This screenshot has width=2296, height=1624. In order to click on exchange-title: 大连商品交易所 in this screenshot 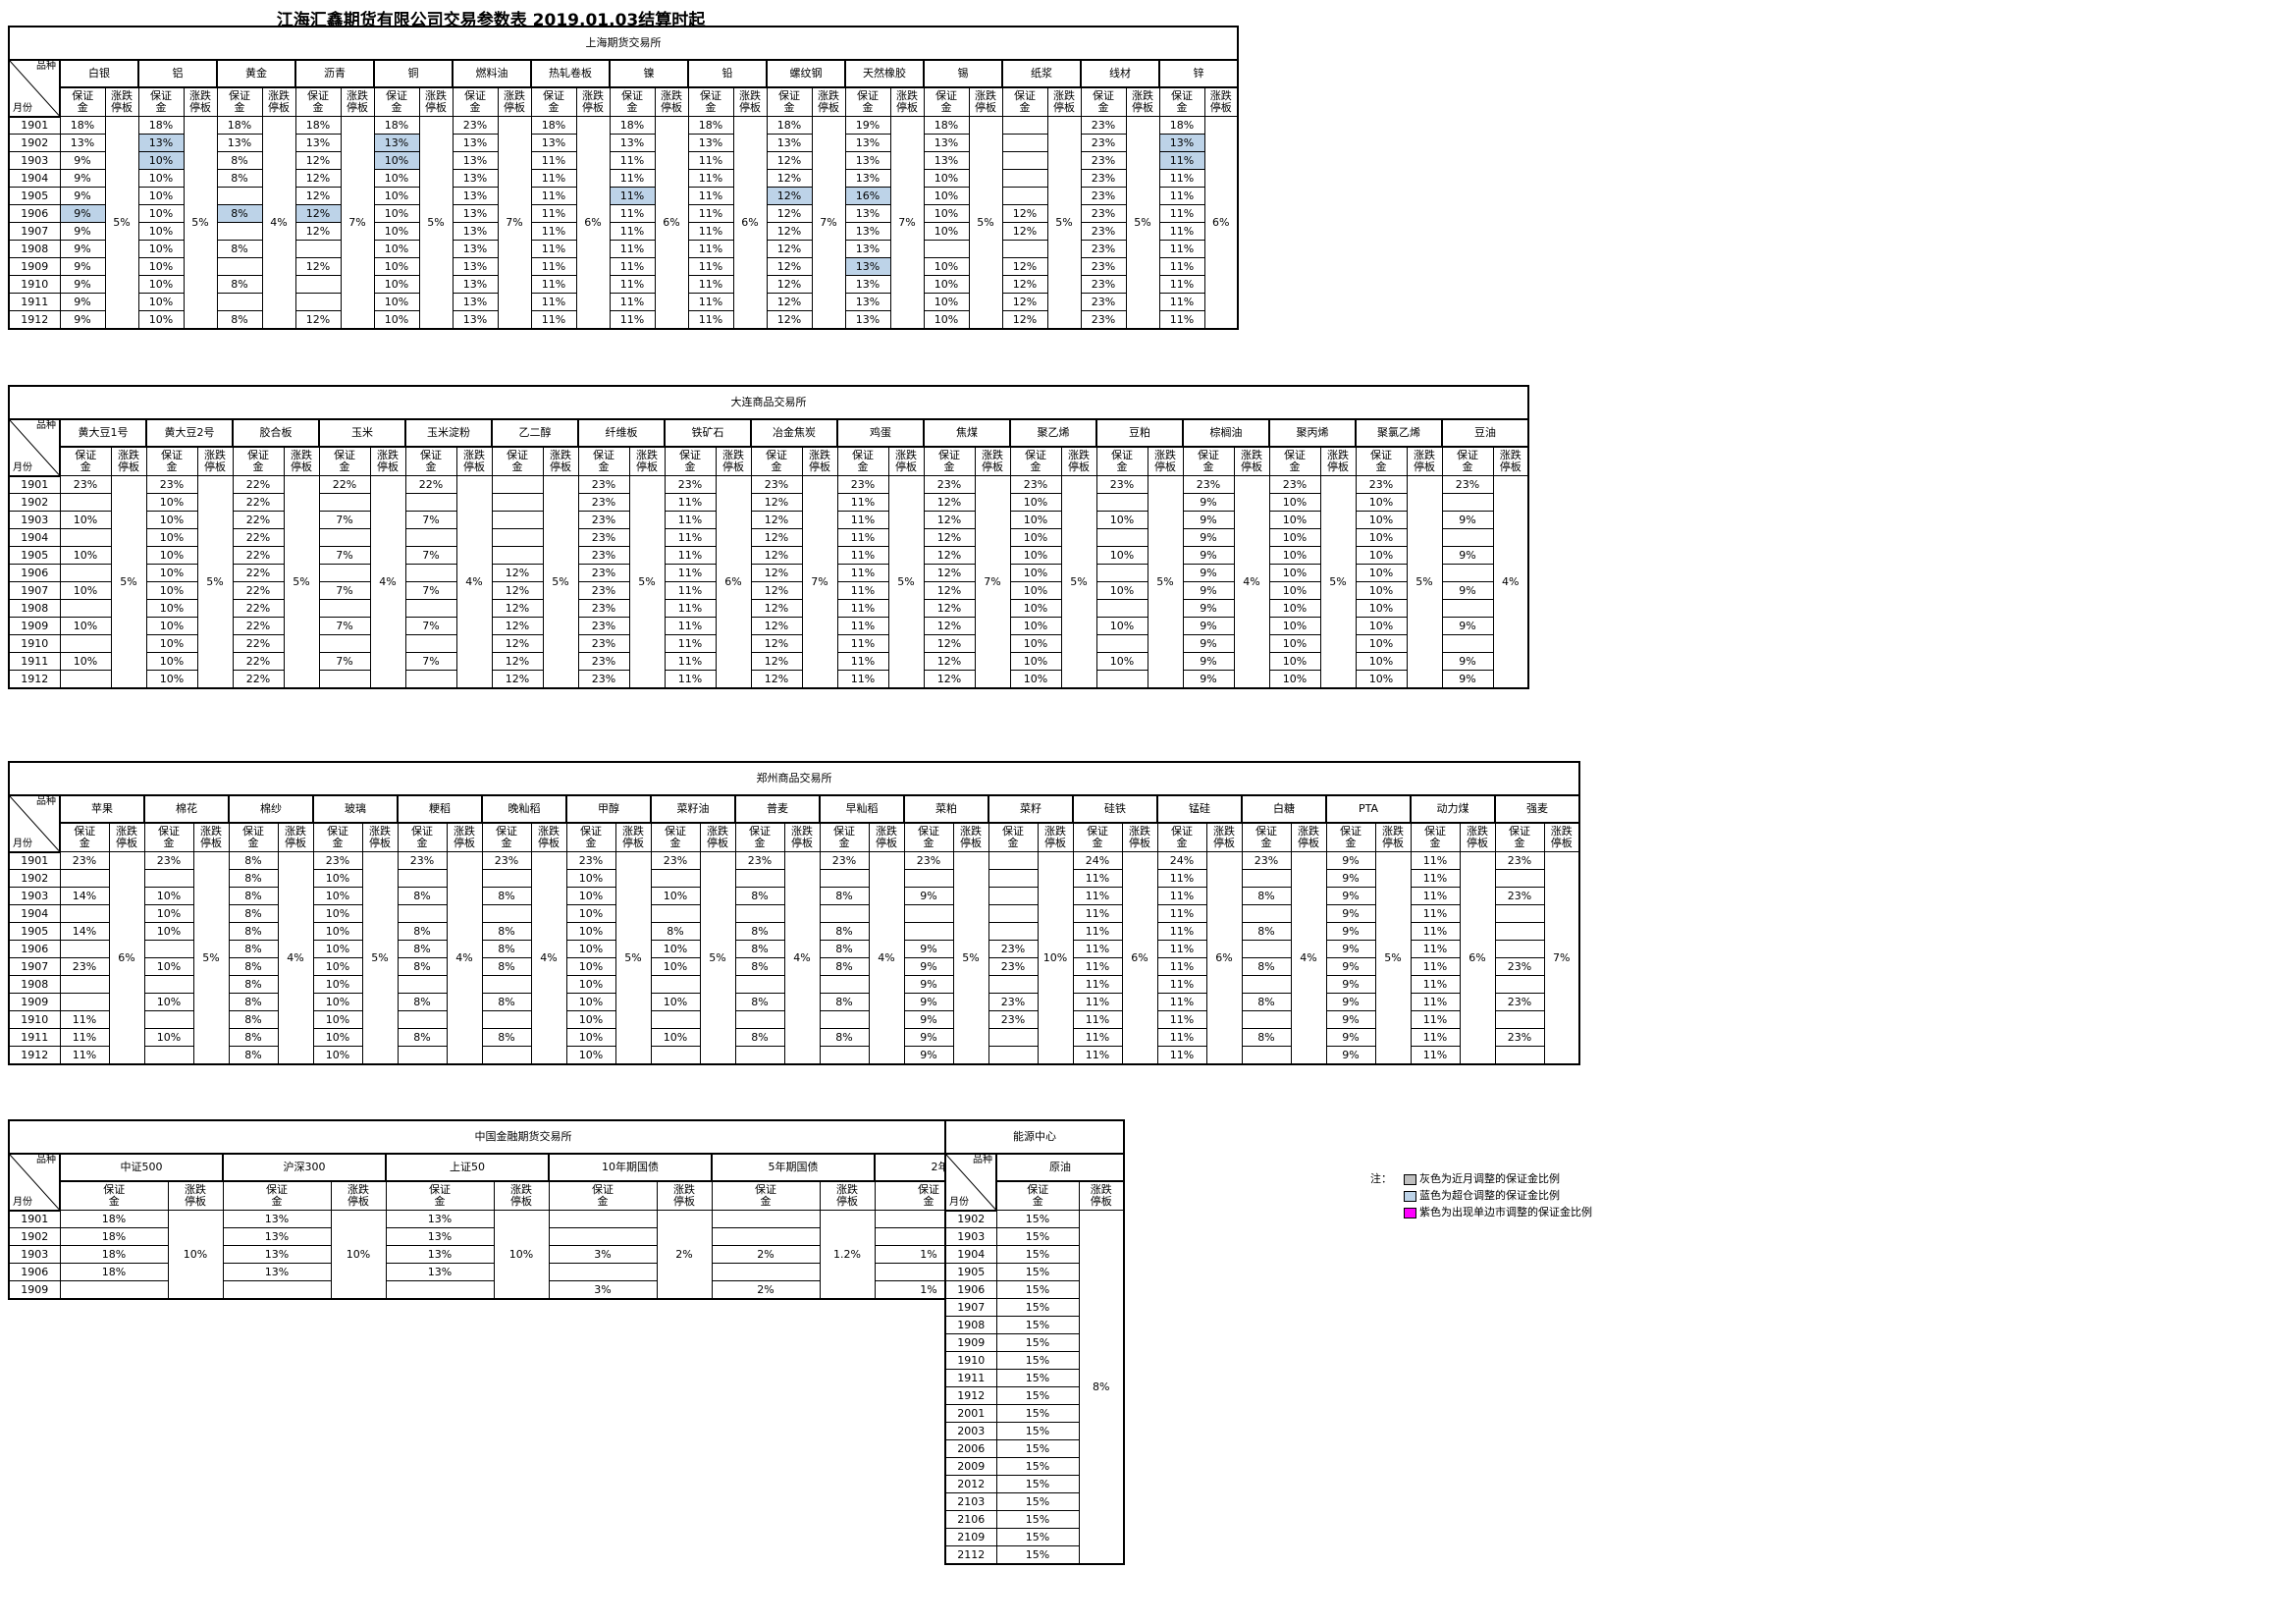, I will do `click(768, 402)`.